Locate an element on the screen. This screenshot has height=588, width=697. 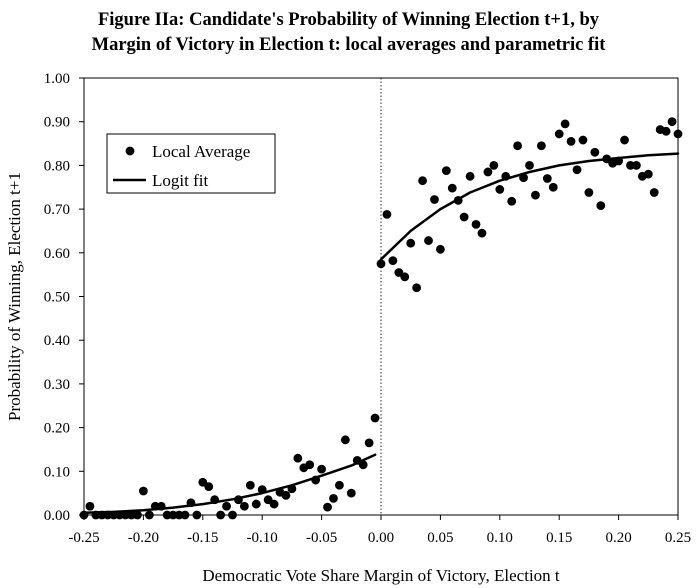
legend-label-logit-fit: Logit fit is located at coordinates (180, 180).